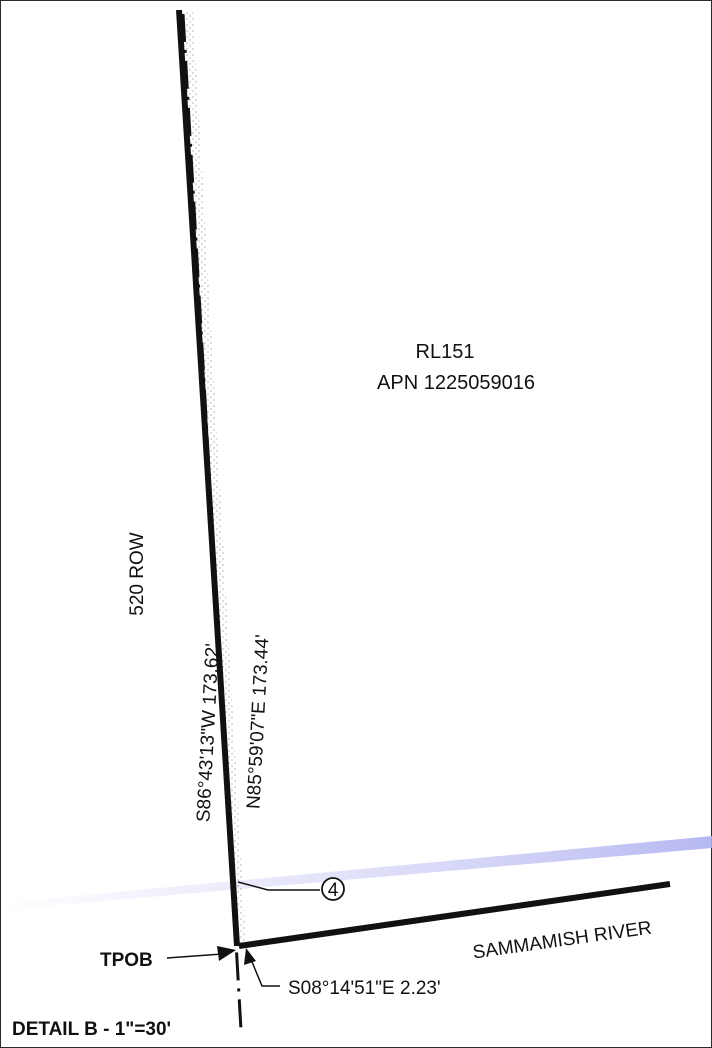 Image resolution: width=712 pixels, height=1048 pixels. What do you see at coordinates (194, 956) in the screenshot?
I see `tpob-leader` at bounding box center [194, 956].